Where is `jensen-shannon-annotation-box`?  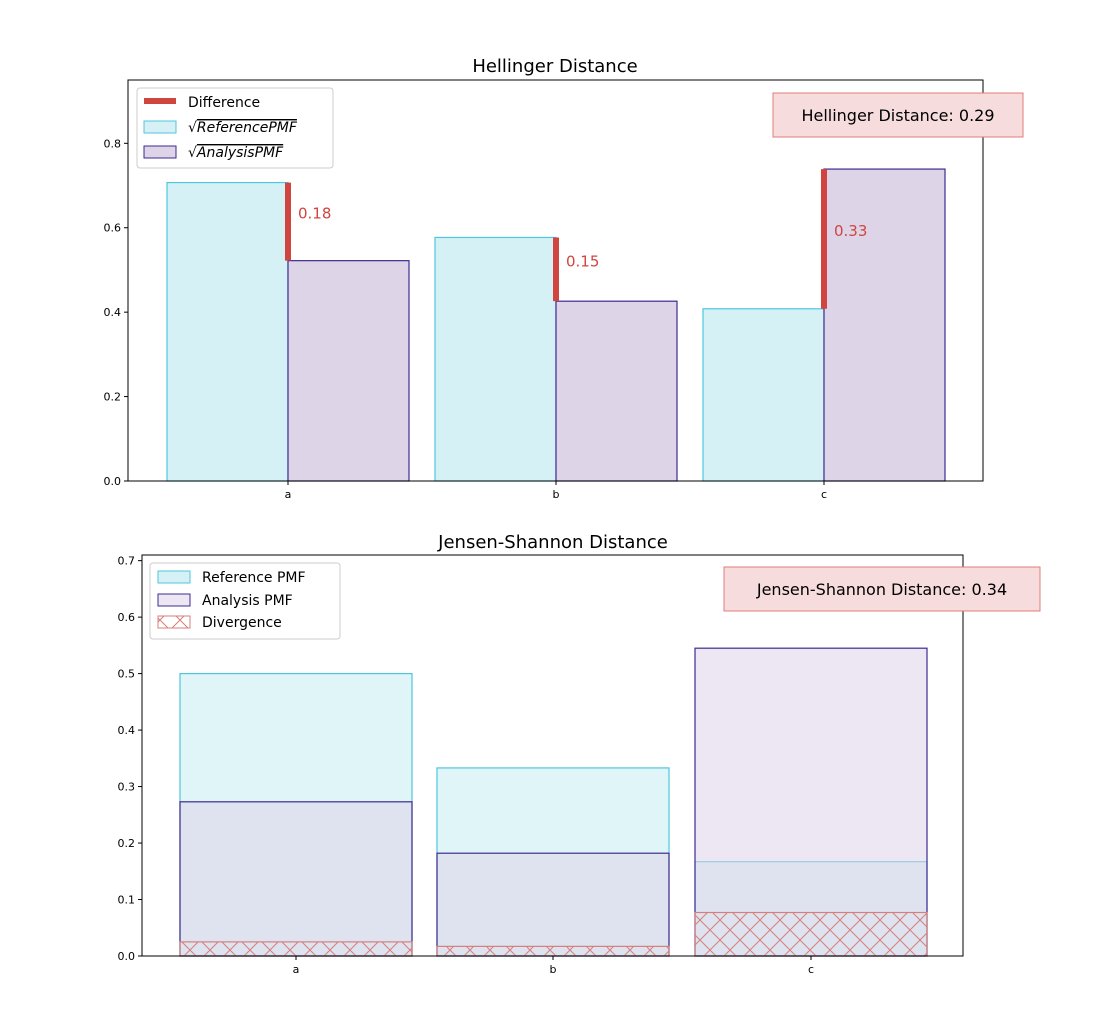 jensen-shannon-annotation-box is located at coordinates (882, 589).